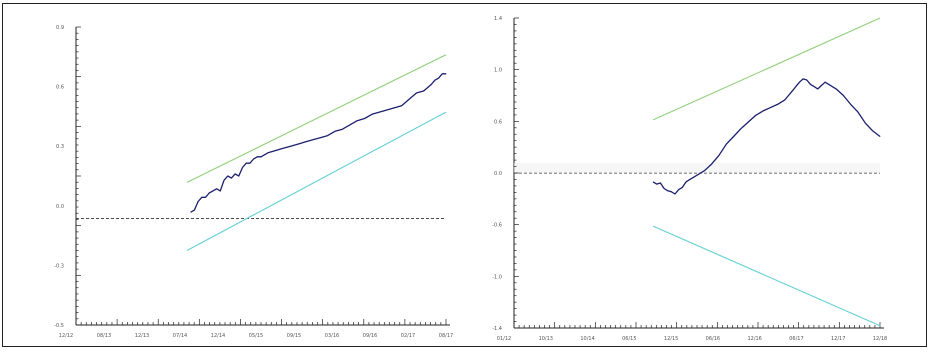  What do you see at coordinates (59, 326) in the screenshot?
I see `left-y-tick-label: -0.5` at bounding box center [59, 326].